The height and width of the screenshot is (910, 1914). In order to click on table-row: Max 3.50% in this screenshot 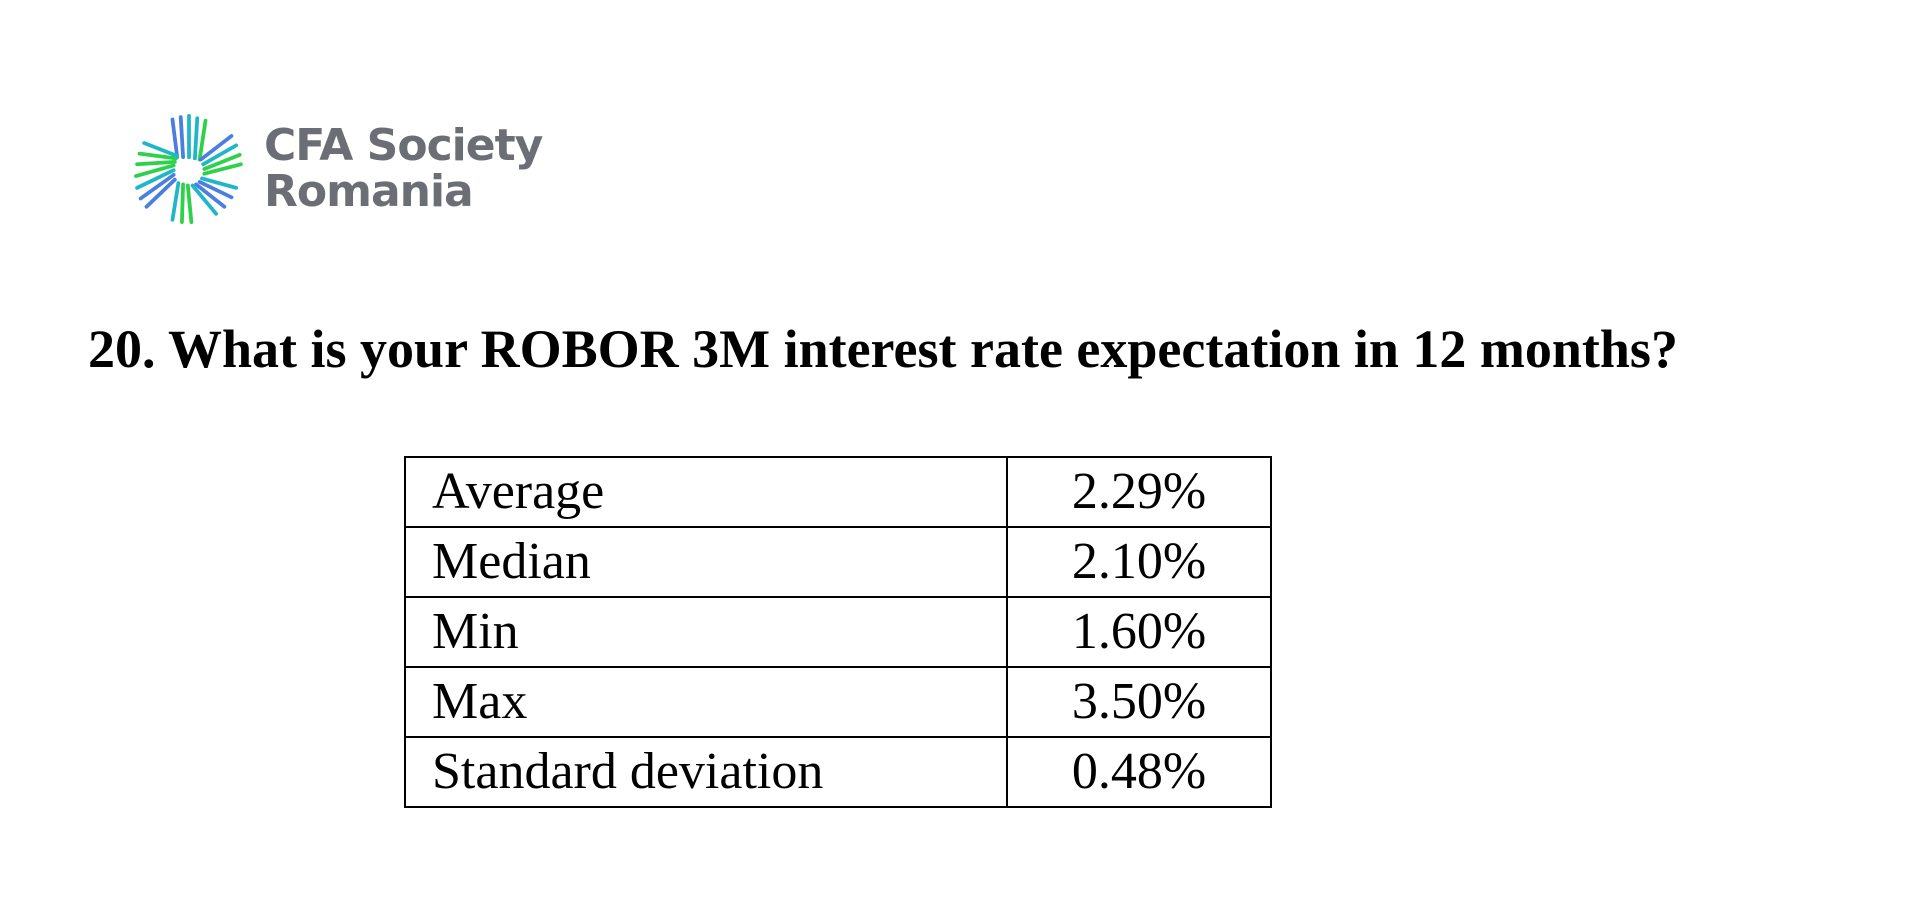, I will do `click(838, 702)`.